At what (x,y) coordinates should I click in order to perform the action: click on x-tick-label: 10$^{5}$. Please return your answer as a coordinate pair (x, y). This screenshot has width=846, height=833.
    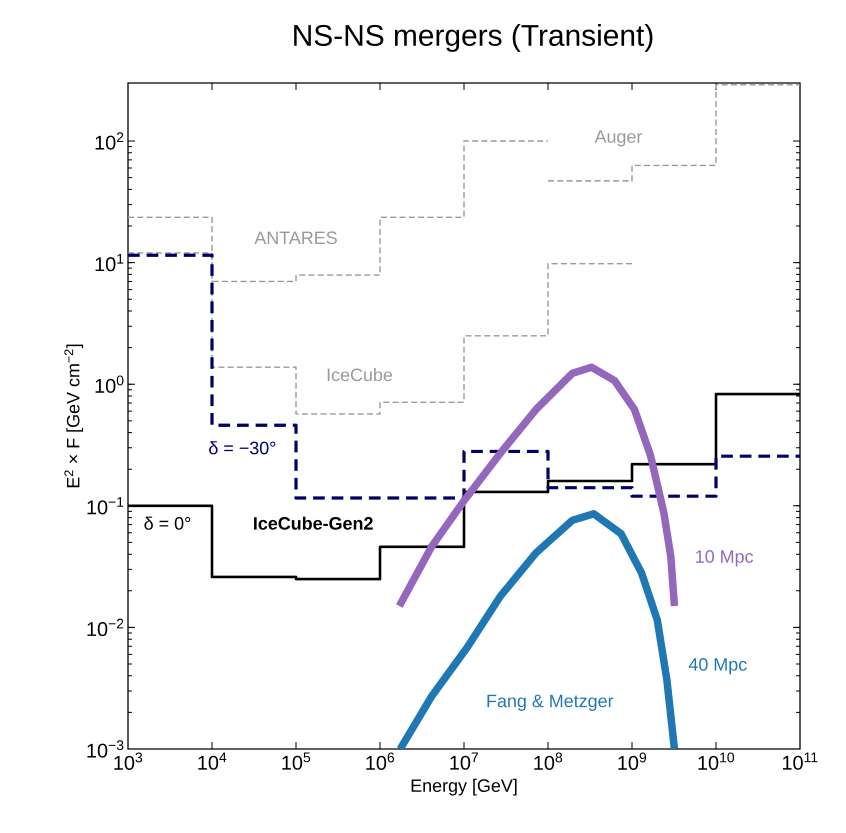
    Looking at the image, I should click on (296, 761).